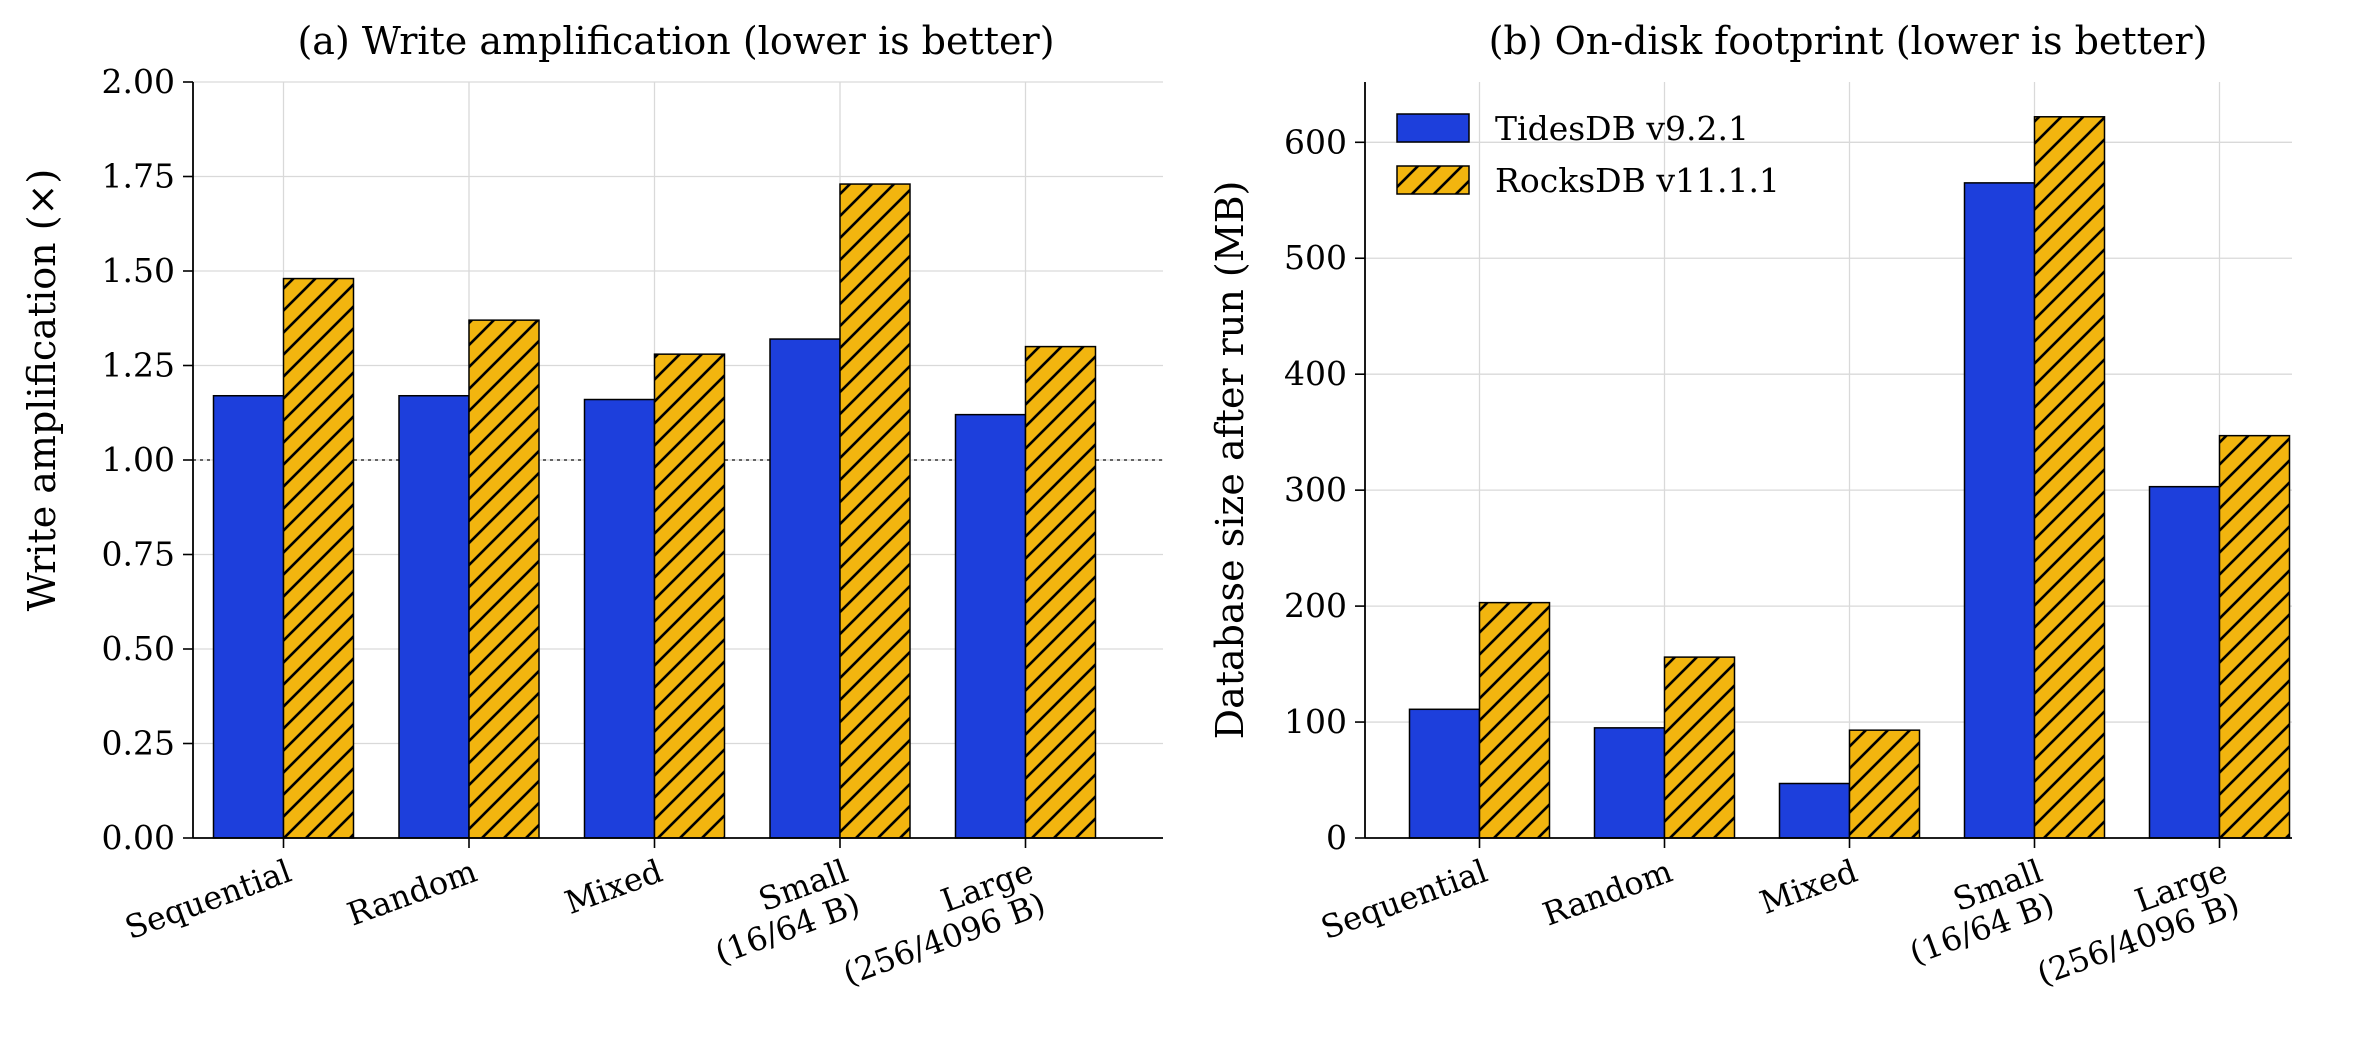 The height and width of the screenshot is (1038, 2357). I want to click on y-tick-label: 0.25, so click(138, 743).